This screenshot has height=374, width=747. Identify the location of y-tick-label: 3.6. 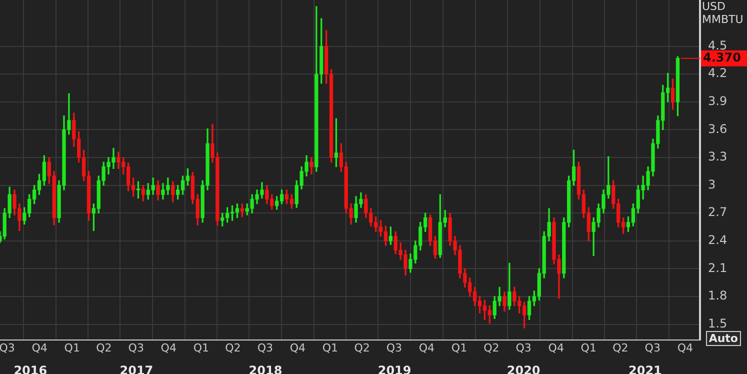
(718, 129).